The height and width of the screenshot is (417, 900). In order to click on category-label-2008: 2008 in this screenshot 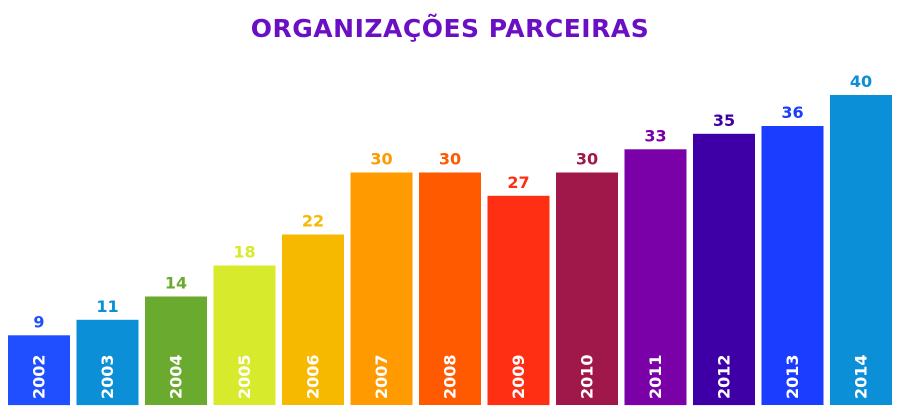, I will do `click(450, 376)`.